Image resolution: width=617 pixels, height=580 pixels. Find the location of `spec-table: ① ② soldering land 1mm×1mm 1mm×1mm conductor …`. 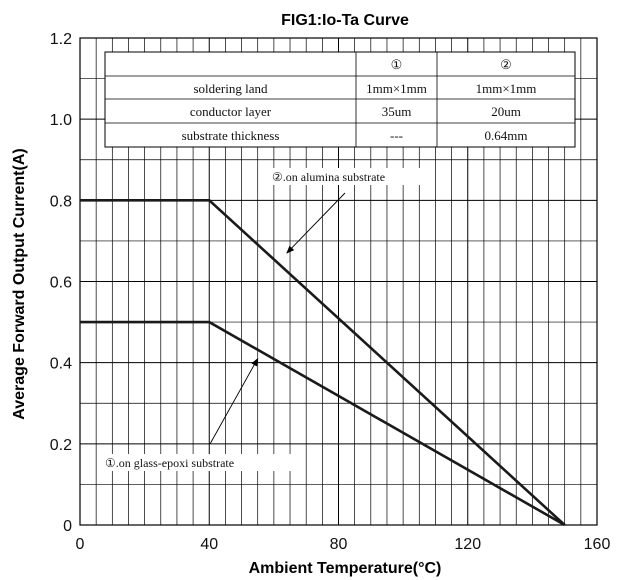

spec-table: ① ② soldering land 1mm×1mm 1mm×1mm conductor … is located at coordinates (340, 99).